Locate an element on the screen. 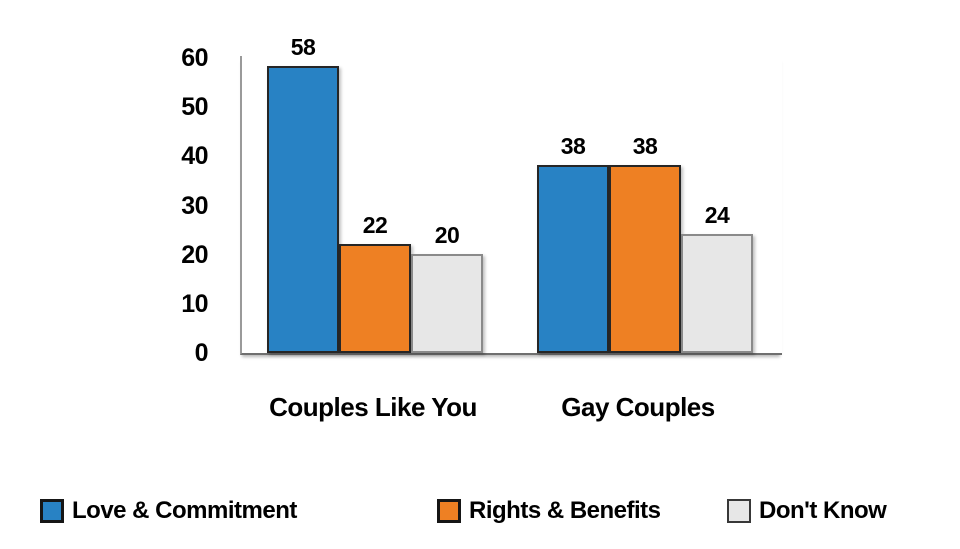  bar-slot: 58 is located at coordinates (303, 193).